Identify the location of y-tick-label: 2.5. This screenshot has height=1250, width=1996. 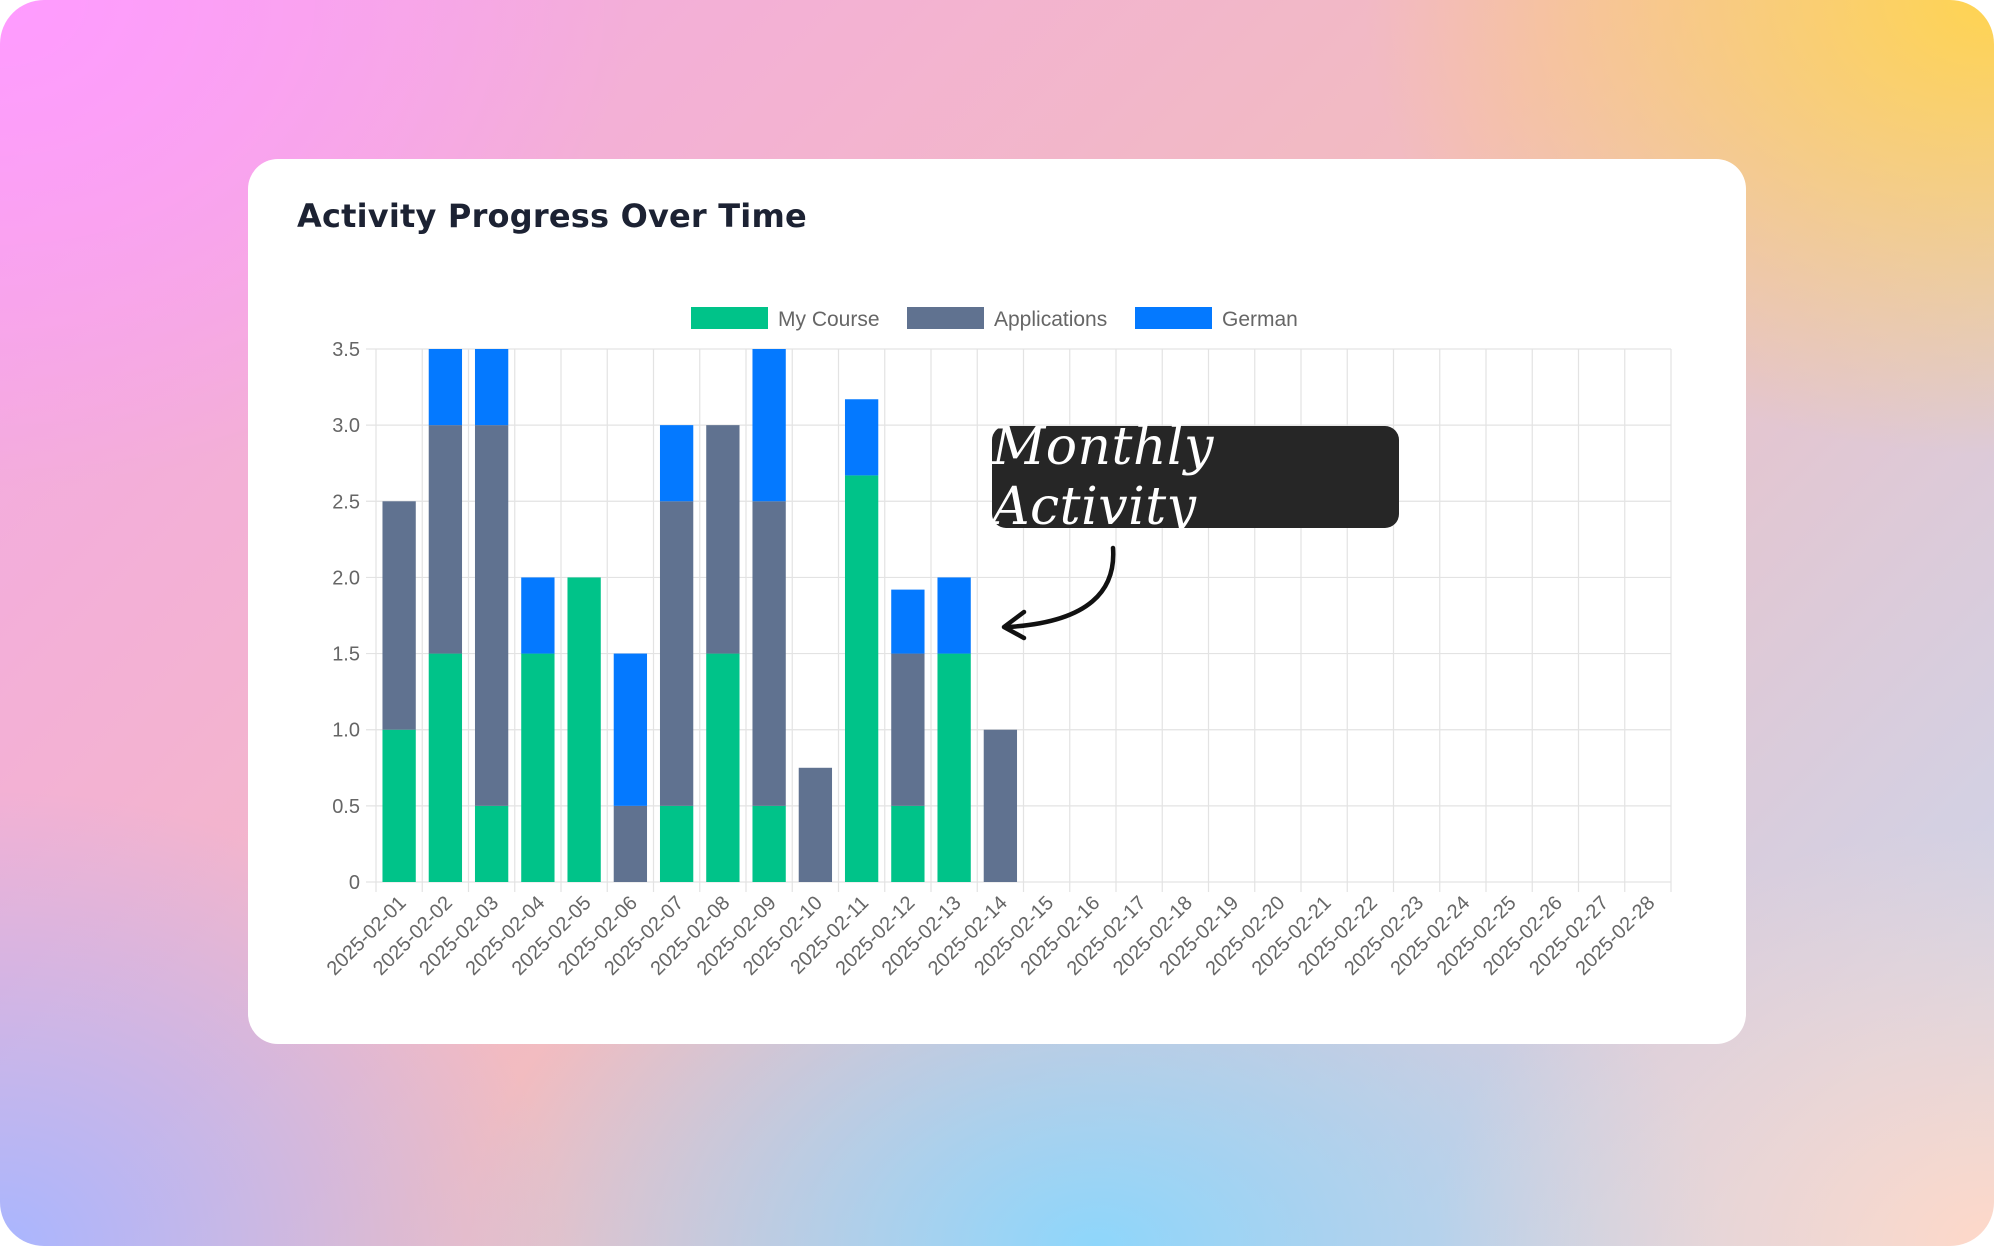
(346, 502).